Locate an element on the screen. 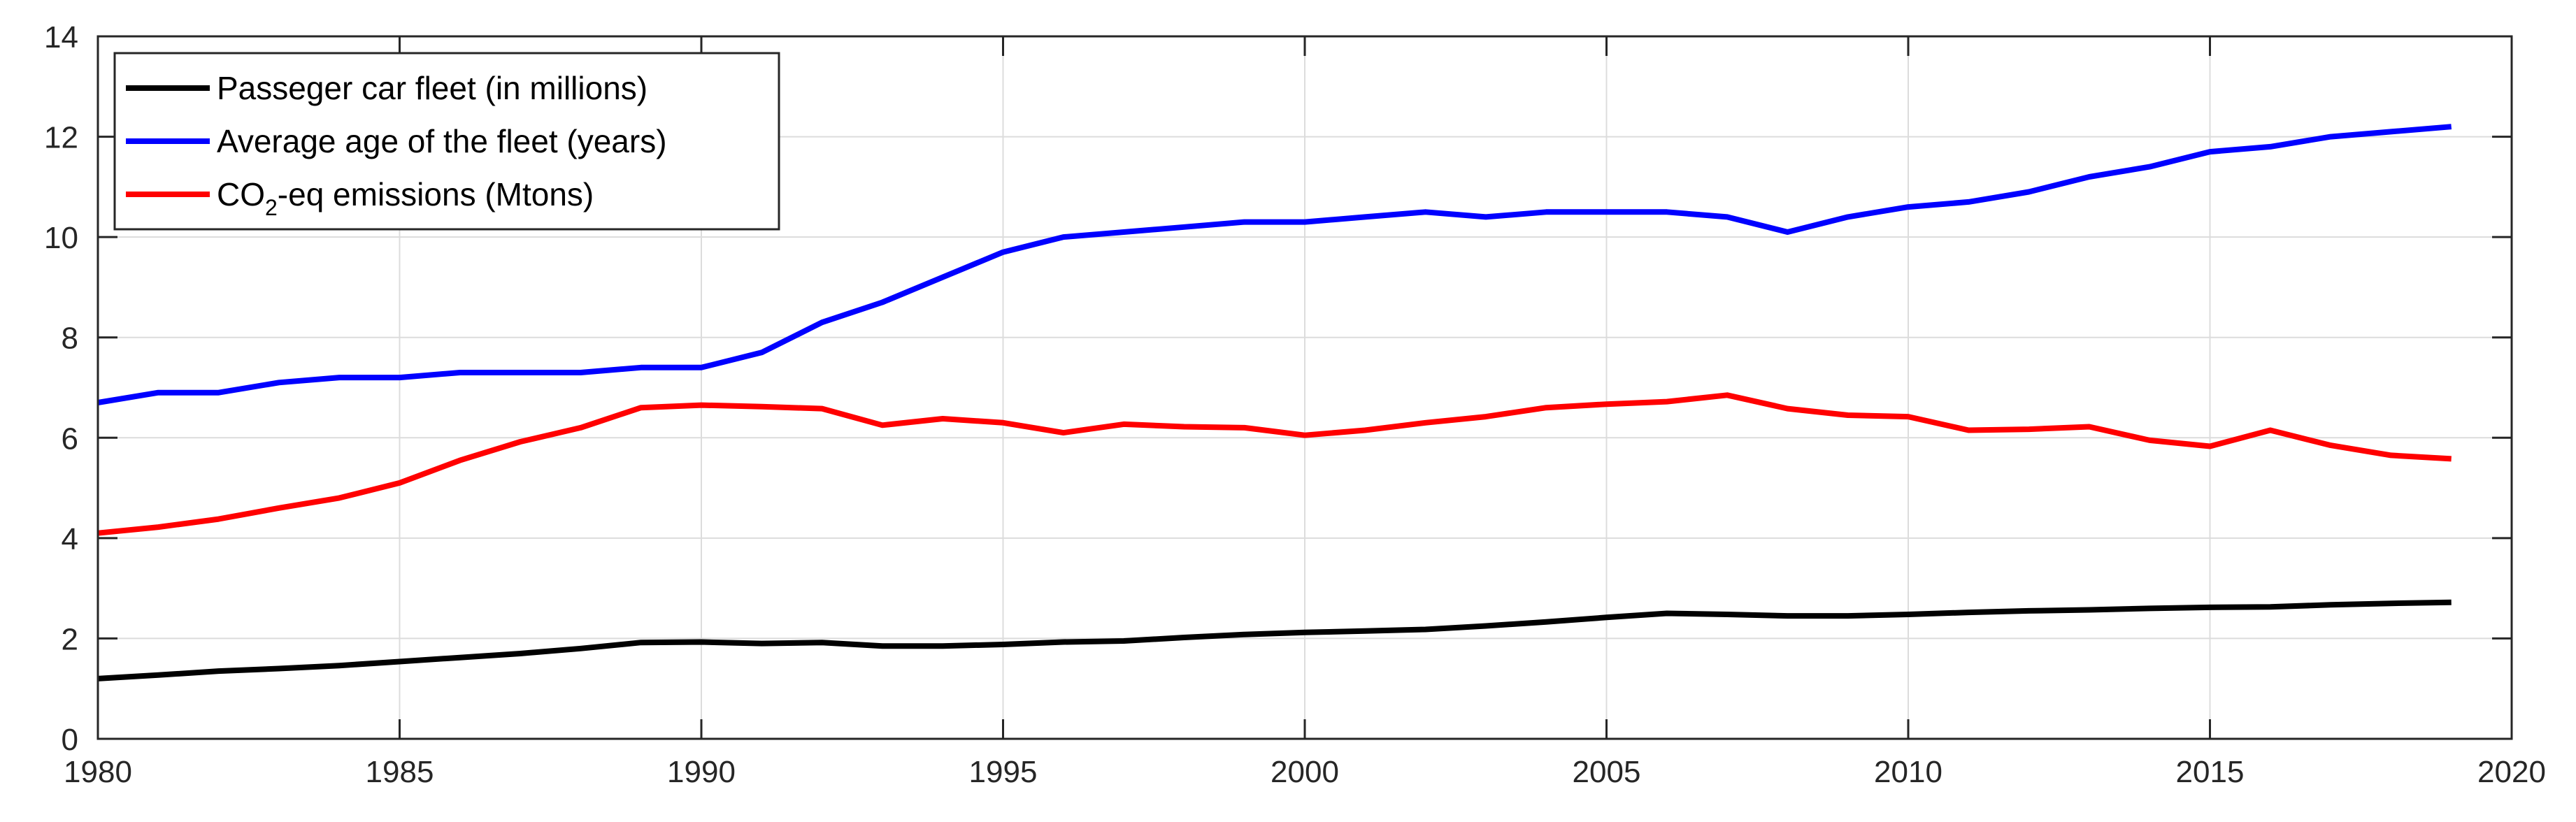 This screenshot has height=822, width=2576. y-tick-label: 6 is located at coordinates (70, 438).